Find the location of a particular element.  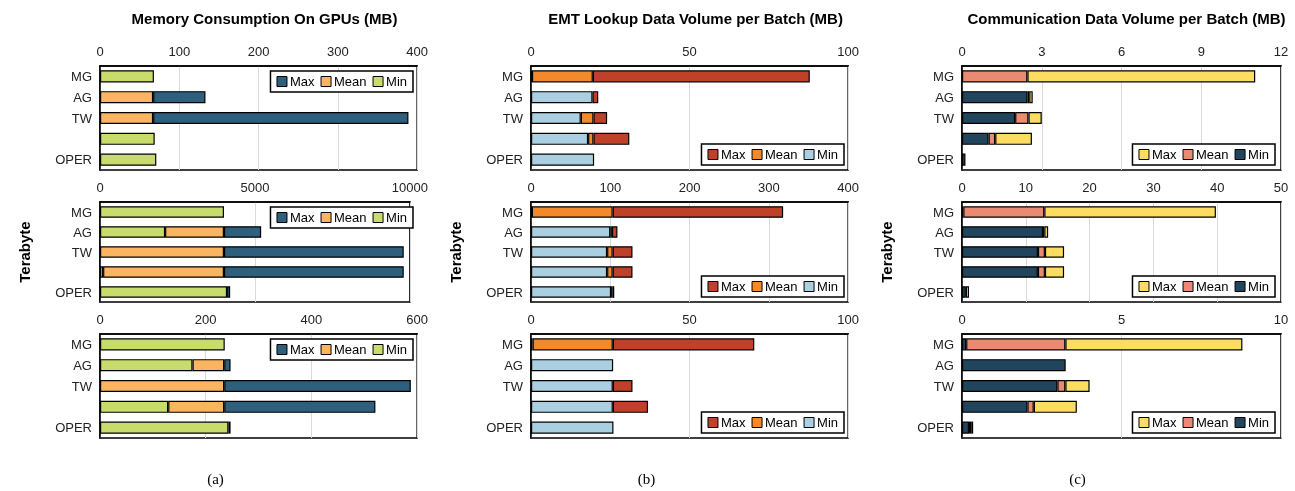

text: (a) is located at coordinates (215, 479).